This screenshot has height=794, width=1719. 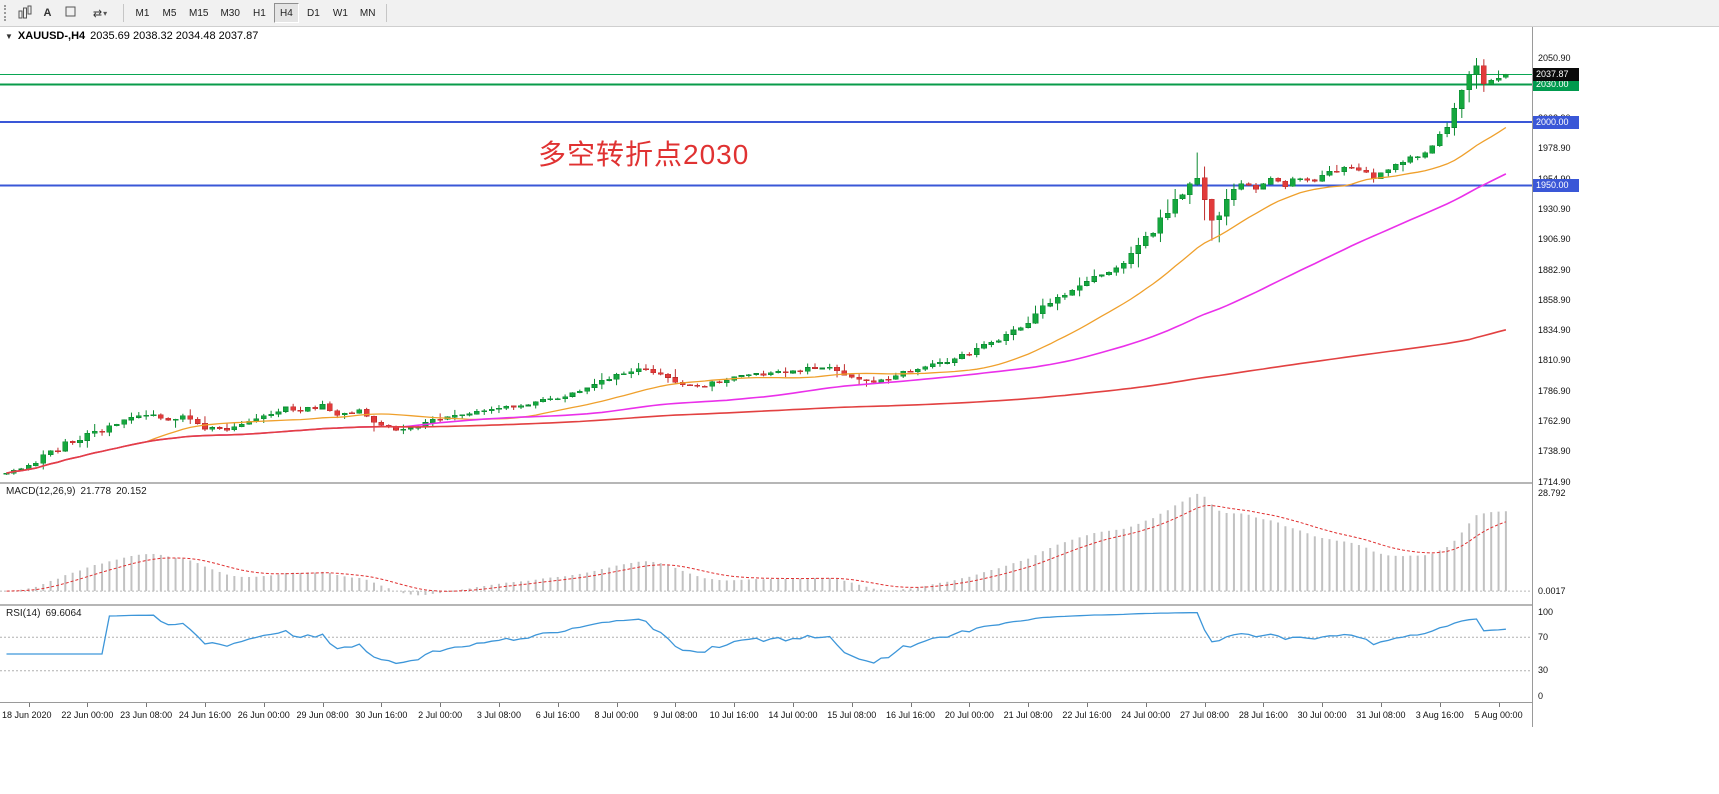 I want to click on shape-rect-icon, so click(x=70, y=13).